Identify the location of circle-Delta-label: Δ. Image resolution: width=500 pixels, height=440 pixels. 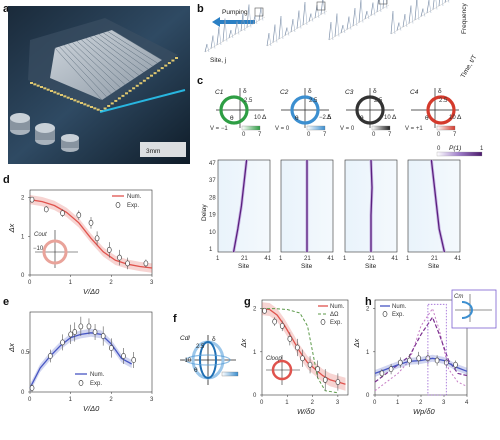
(394, 117).